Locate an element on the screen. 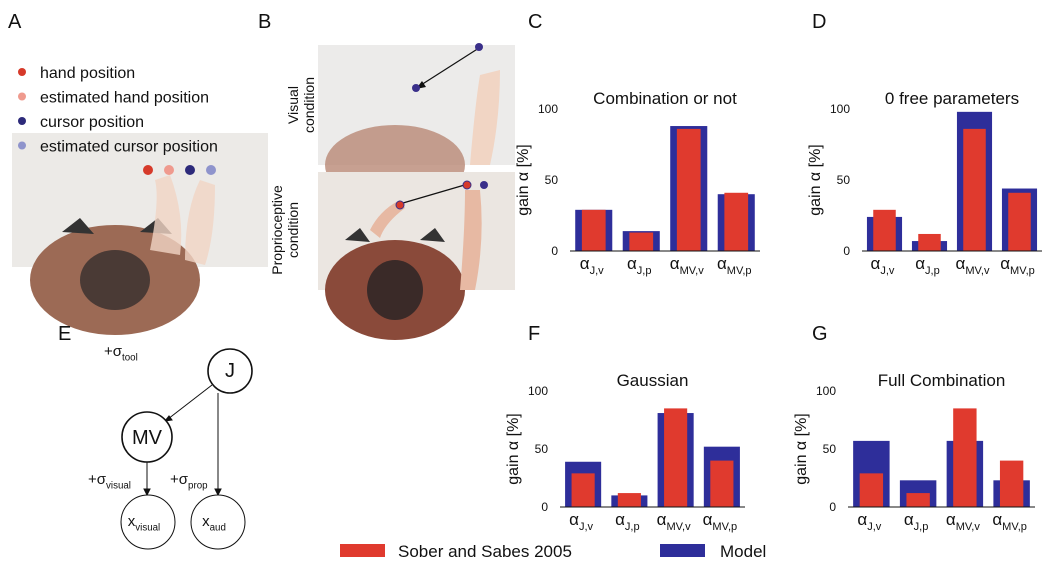  legend-text: cursor position is located at coordinates (92, 122).